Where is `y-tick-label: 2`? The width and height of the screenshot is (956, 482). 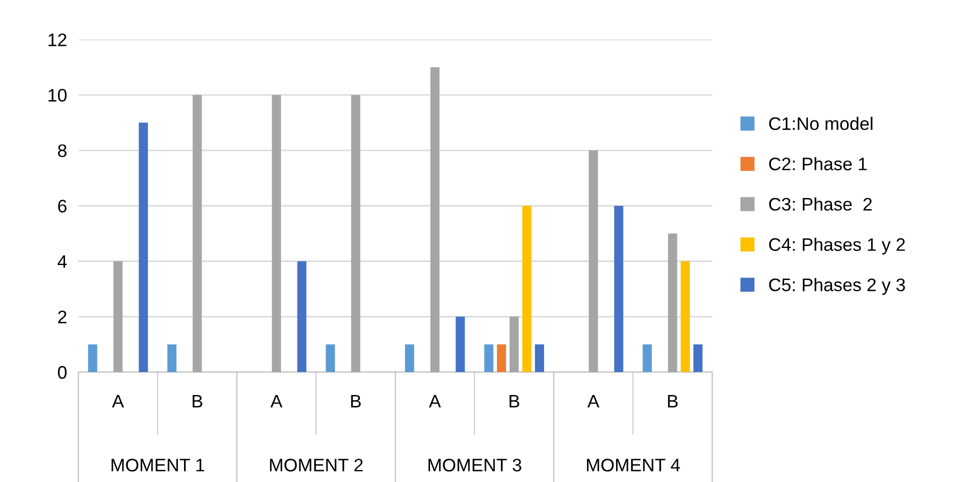 y-tick-label: 2 is located at coordinates (62, 317).